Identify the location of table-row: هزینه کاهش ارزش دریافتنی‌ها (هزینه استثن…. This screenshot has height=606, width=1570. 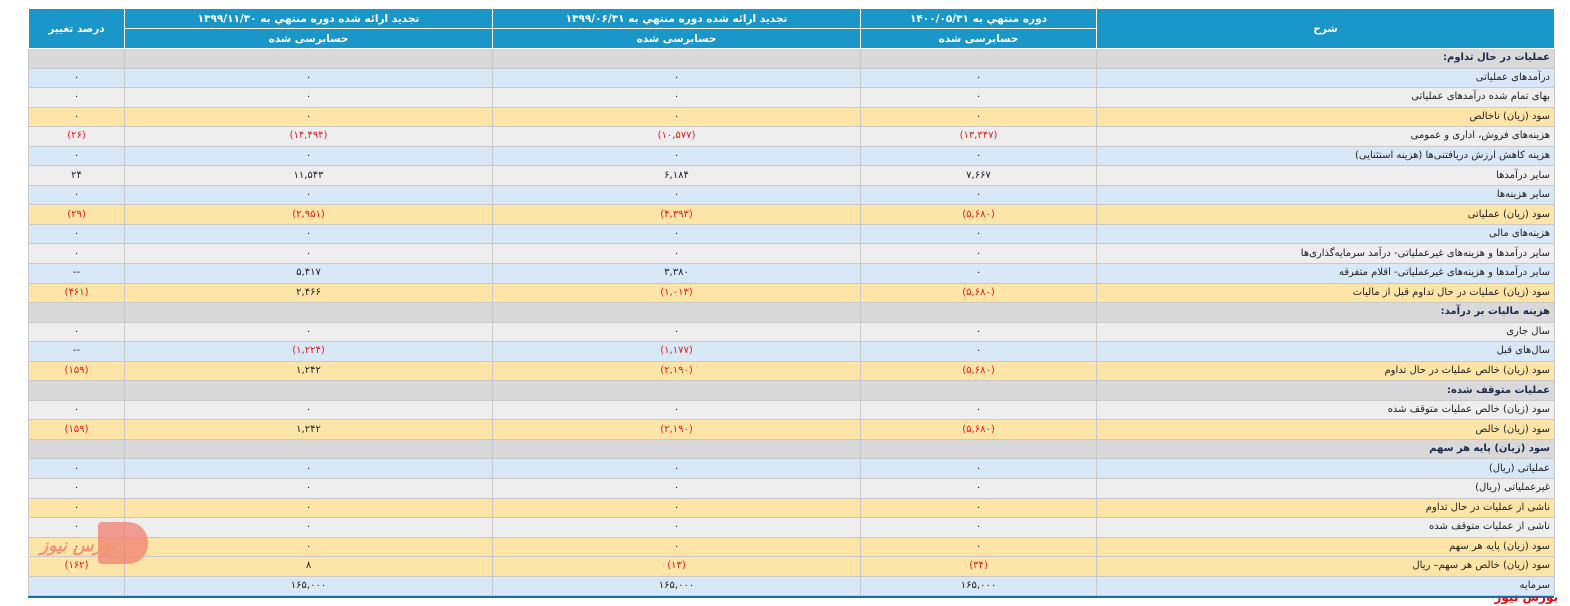
(791, 156).